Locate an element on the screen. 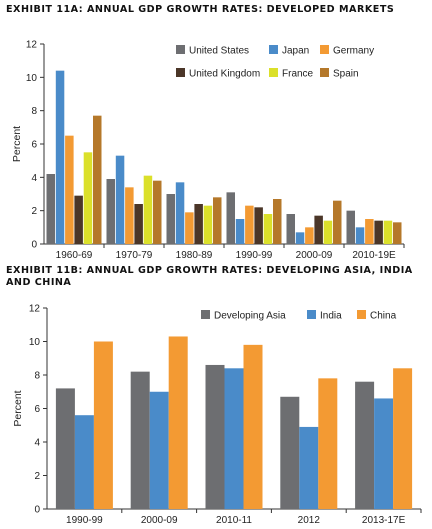  legend-label: China is located at coordinates (383, 316).